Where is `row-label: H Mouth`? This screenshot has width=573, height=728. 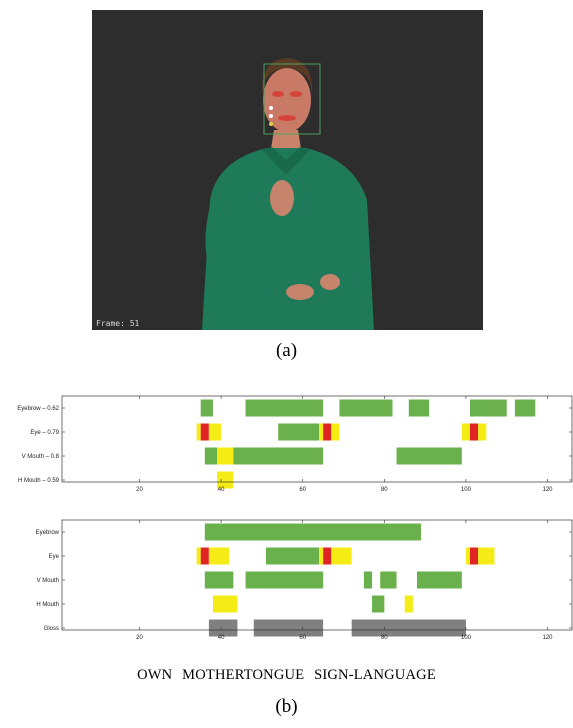 row-label: H Mouth is located at coordinates (47, 605).